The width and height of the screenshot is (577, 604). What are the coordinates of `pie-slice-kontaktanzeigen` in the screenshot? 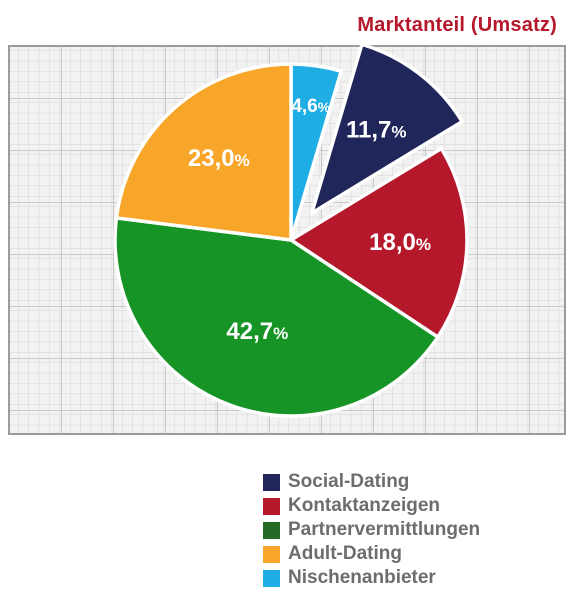 It's located at (379, 242).